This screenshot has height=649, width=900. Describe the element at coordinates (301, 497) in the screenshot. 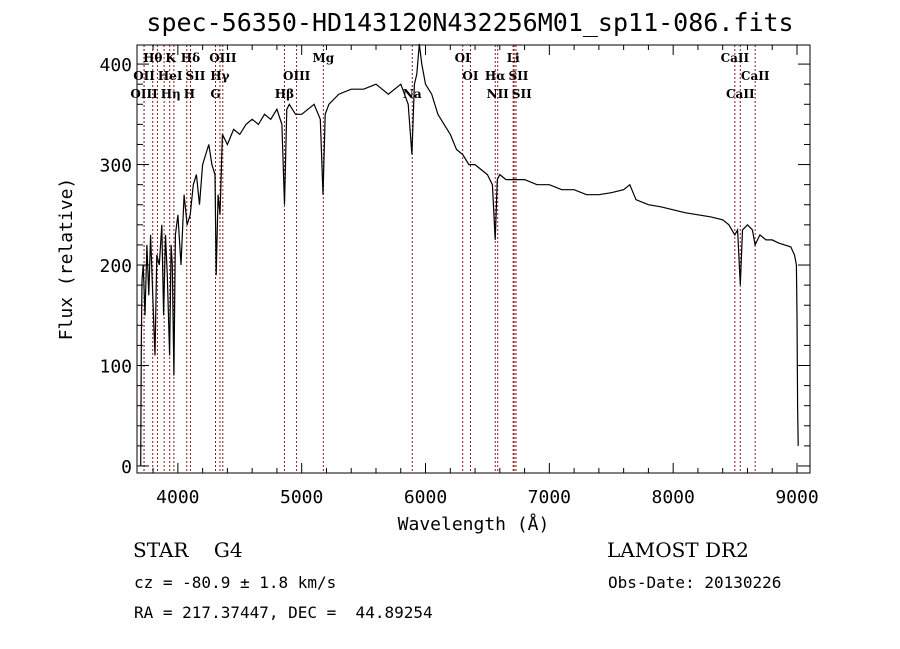

I see `x-tick-label: 5000` at that location.